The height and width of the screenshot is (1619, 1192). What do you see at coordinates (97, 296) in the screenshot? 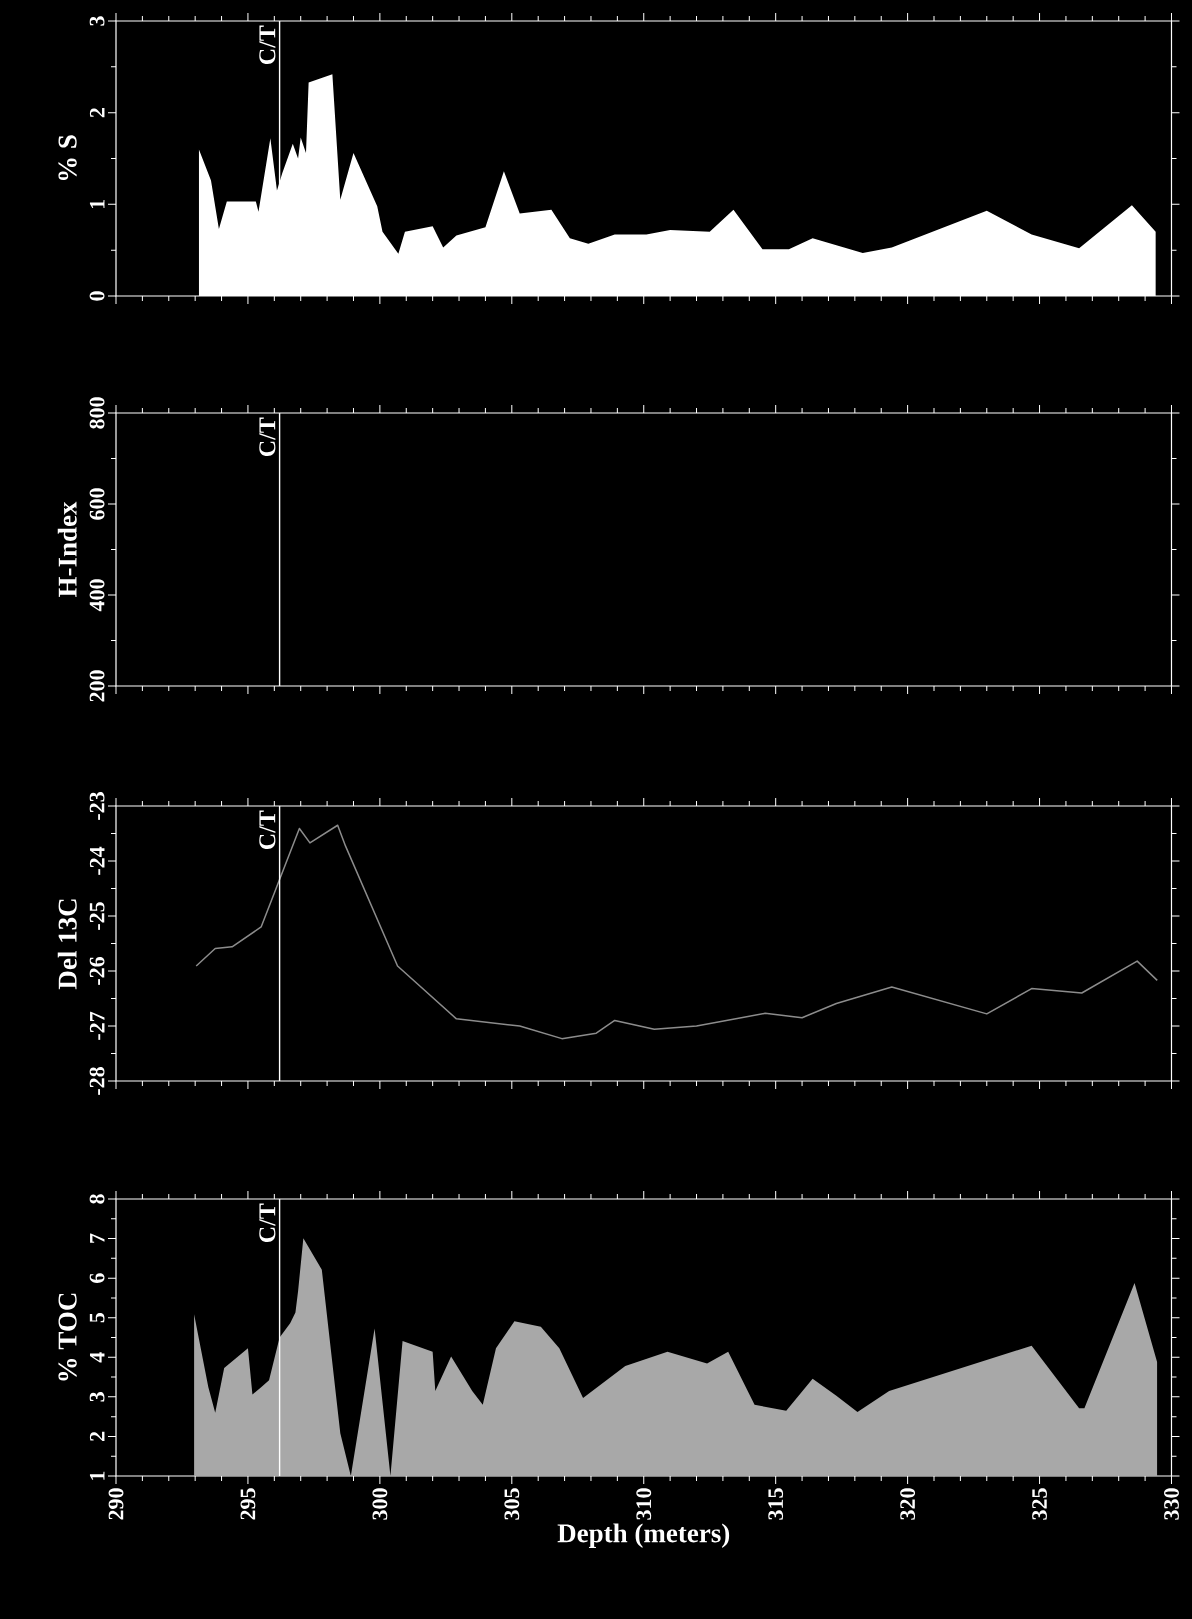
I see `y-tick-label: 0` at bounding box center [97, 296].